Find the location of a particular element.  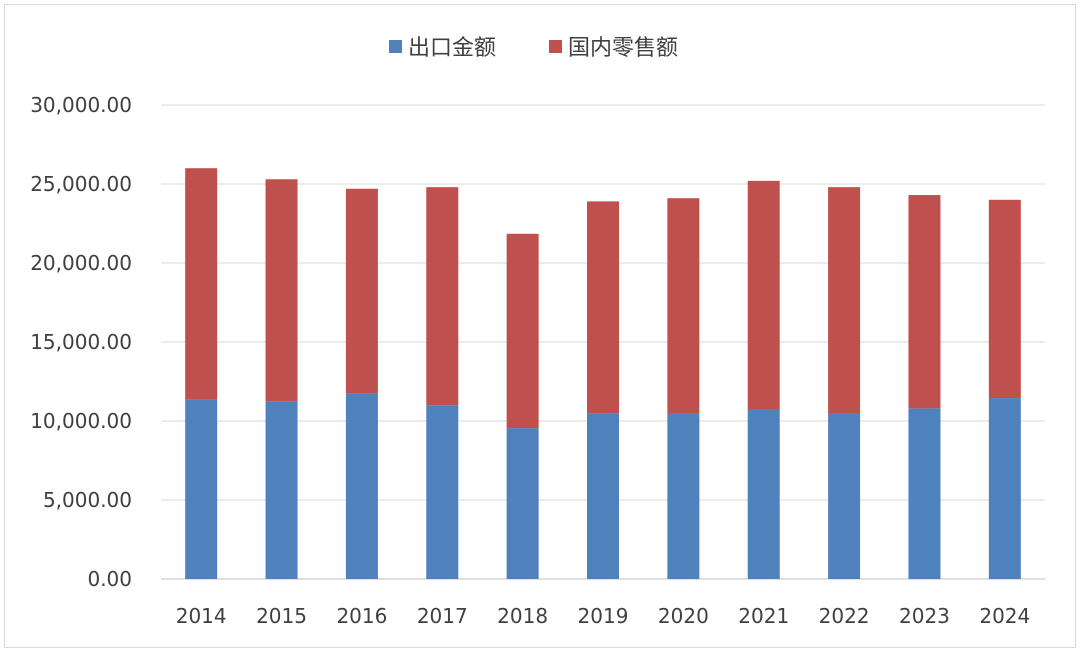

legend-swatch-export is located at coordinates (395, 46).